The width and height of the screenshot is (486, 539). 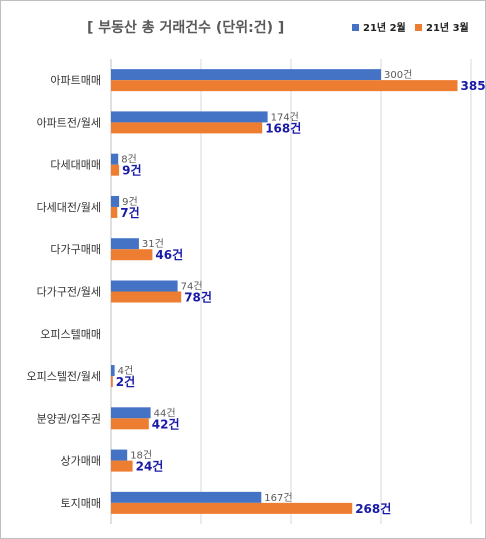 What do you see at coordinates (126, 371) in the screenshot?
I see `data-label-feb: 4건` at bounding box center [126, 371].